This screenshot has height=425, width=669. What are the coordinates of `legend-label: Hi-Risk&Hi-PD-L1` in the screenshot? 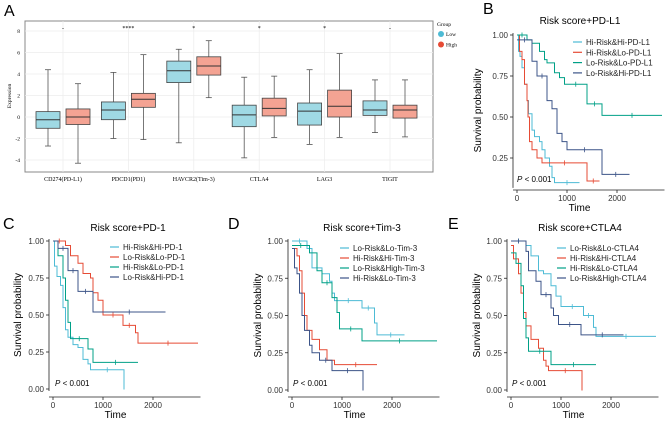 It's located at (618, 42).